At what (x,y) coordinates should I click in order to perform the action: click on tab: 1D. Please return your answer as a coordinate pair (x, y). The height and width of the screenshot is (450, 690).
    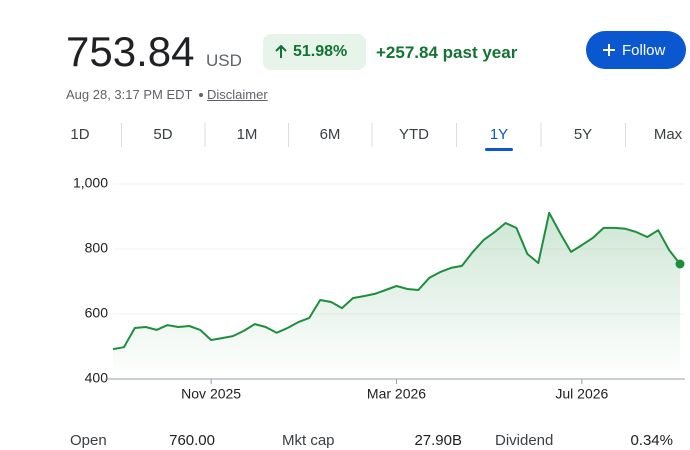
    Looking at the image, I should click on (79, 134).